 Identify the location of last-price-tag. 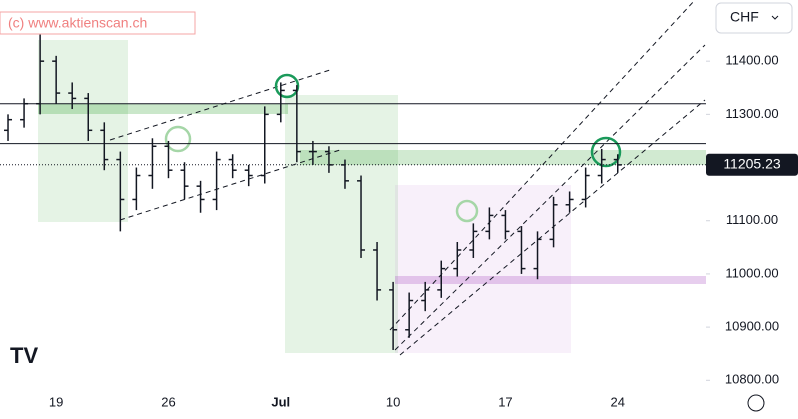
(752, 164).